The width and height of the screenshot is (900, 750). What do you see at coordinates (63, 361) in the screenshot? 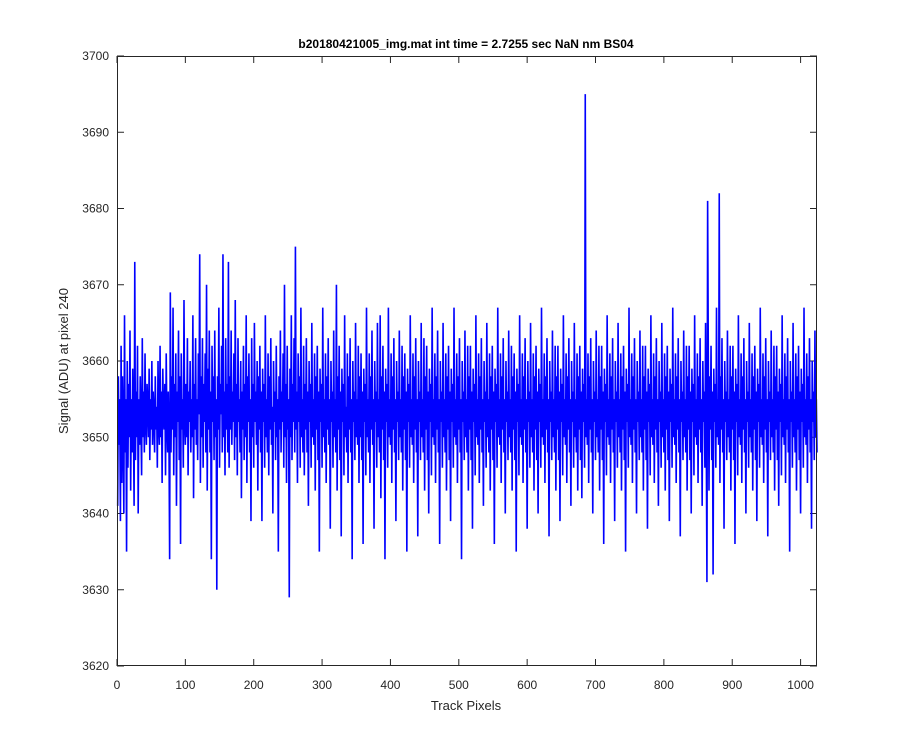
I see `y-axis-label: Signal (ADU) at pixel 240` at bounding box center [63, 361].